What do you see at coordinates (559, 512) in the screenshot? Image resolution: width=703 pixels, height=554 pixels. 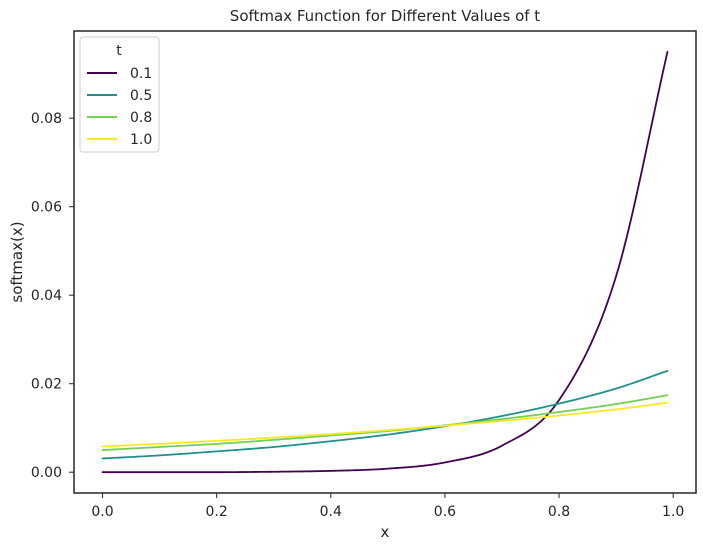 I see `x-tick-label: 0.8` at bounding box center [559, 512].